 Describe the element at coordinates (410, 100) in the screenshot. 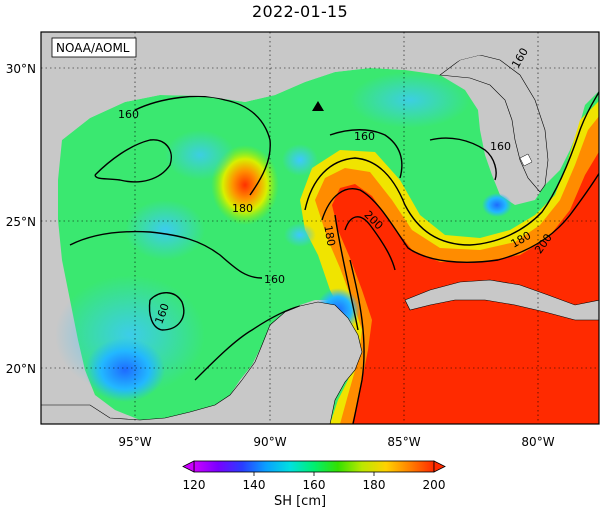

I see `cyan-region-northeast` at that location.